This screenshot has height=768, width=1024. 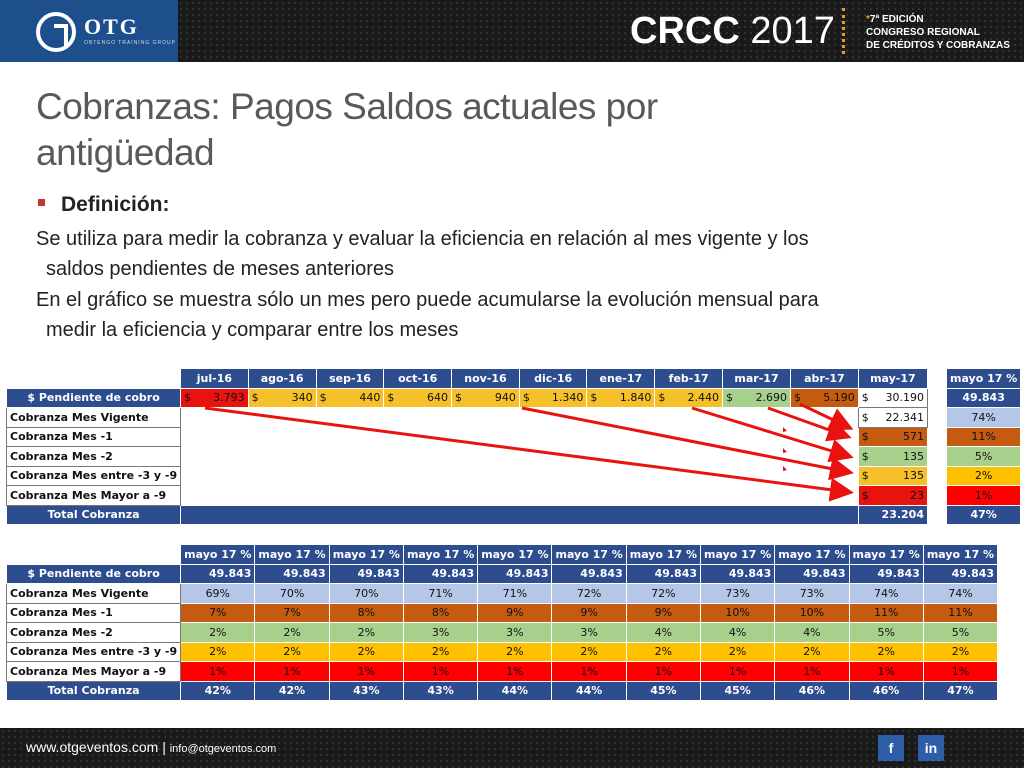 I want to click on pct-cell: 9%, so click(x=515, y=612).